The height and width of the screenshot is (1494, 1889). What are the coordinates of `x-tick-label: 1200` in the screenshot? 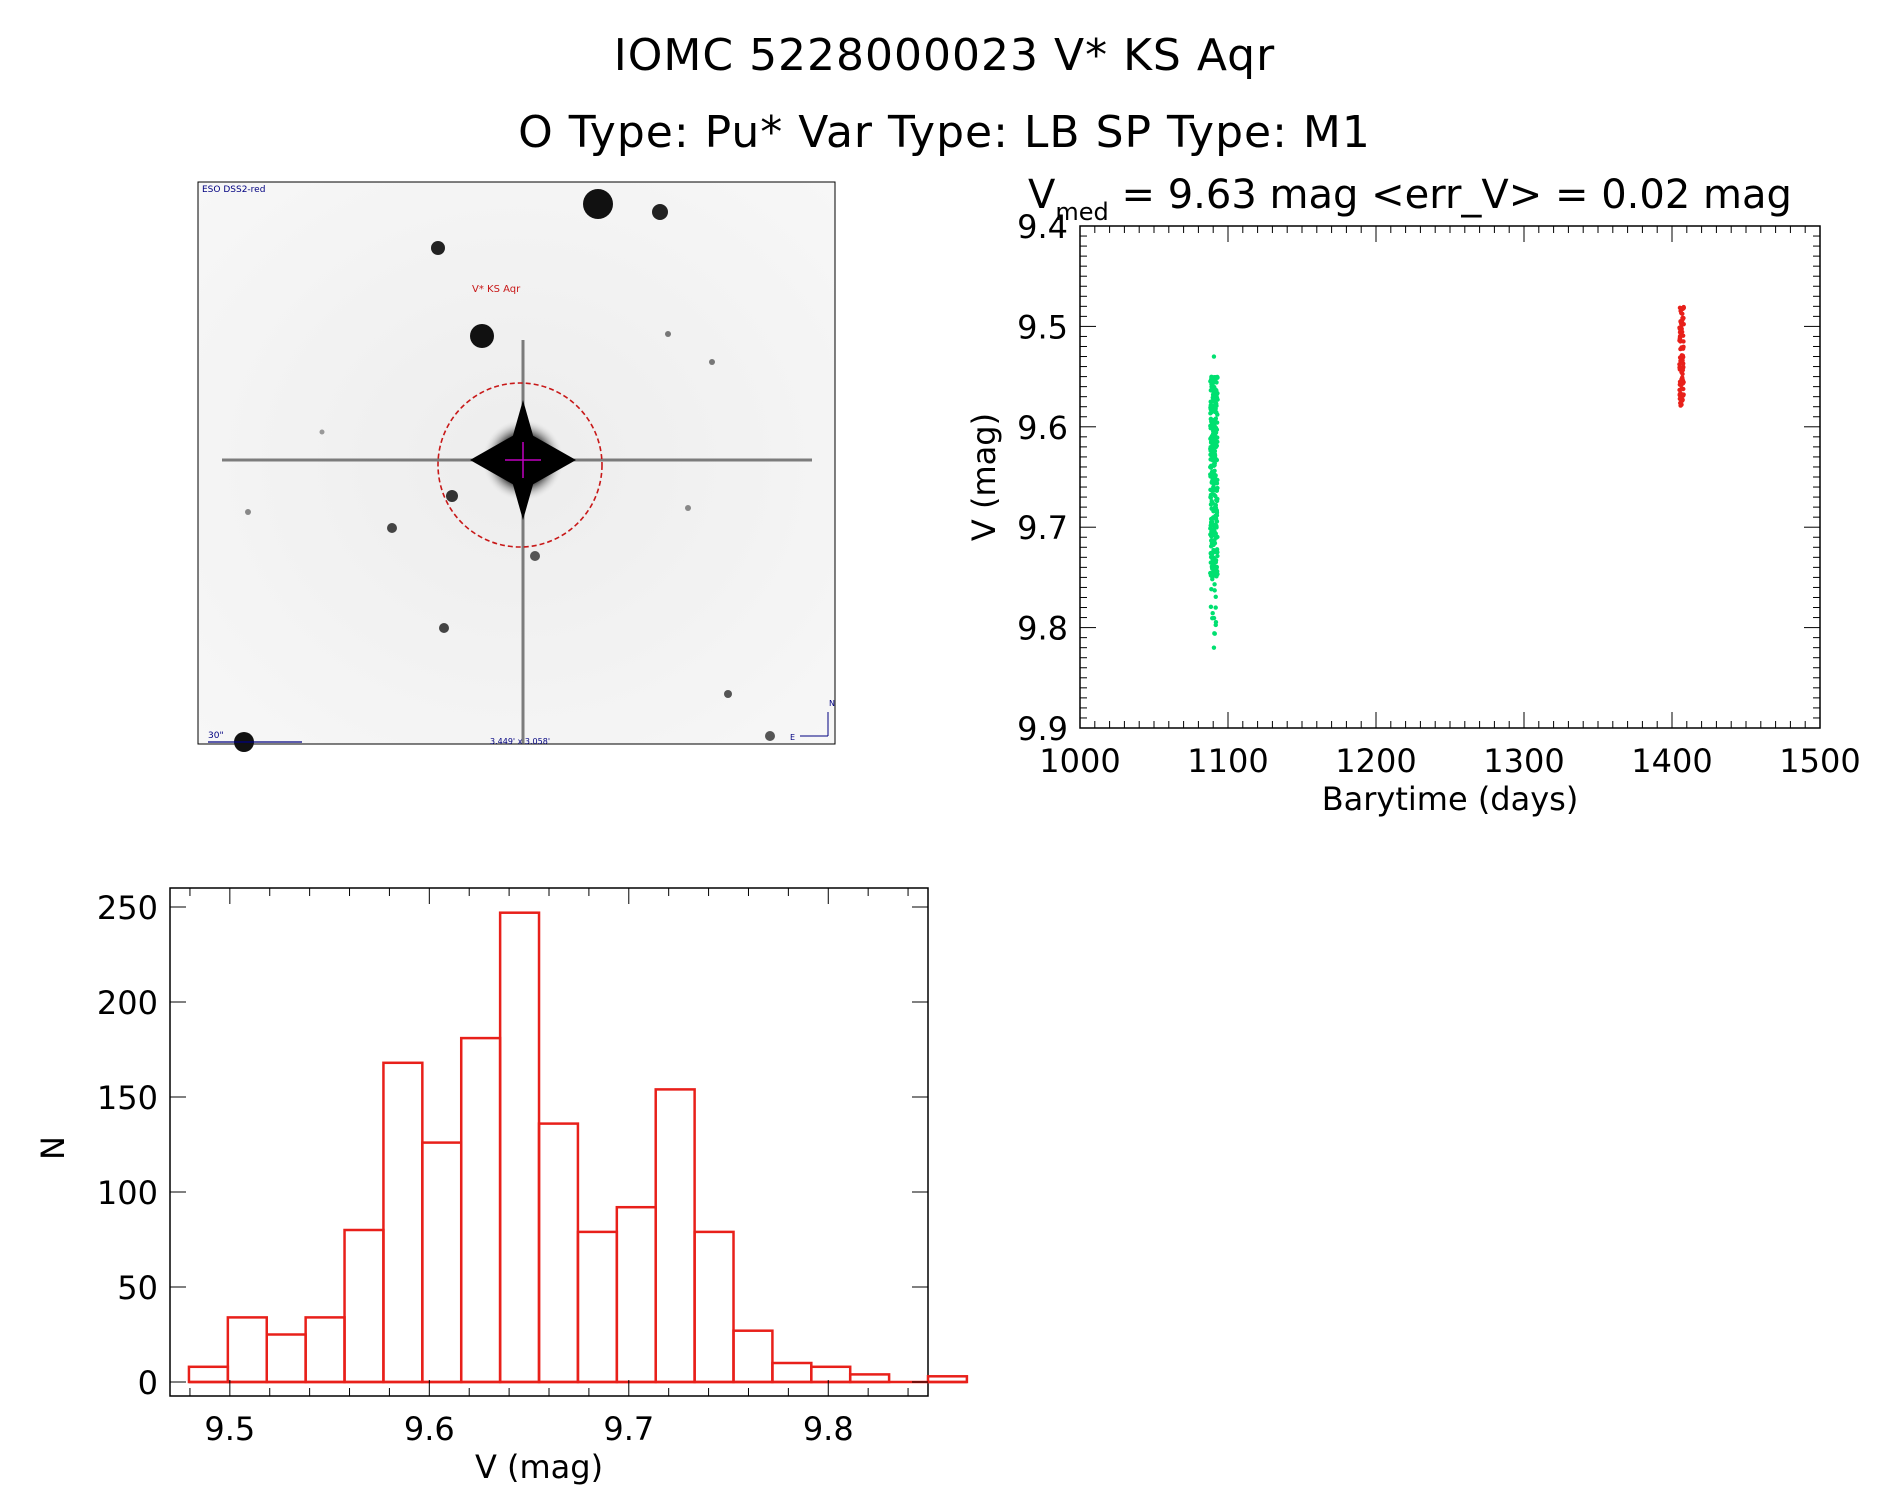 It's located at (1375, 761).